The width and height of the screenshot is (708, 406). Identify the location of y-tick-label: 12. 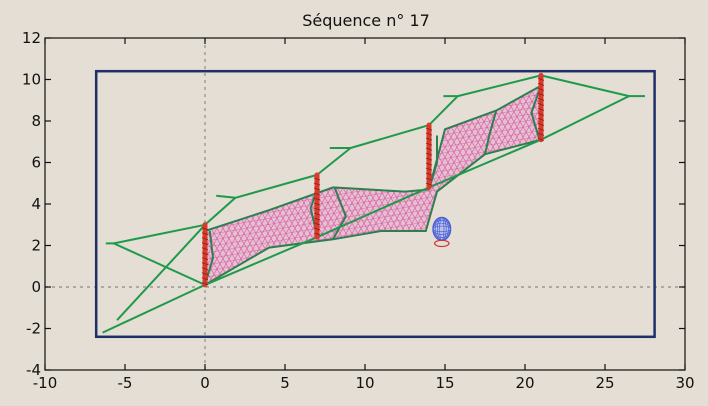
(31, 38).